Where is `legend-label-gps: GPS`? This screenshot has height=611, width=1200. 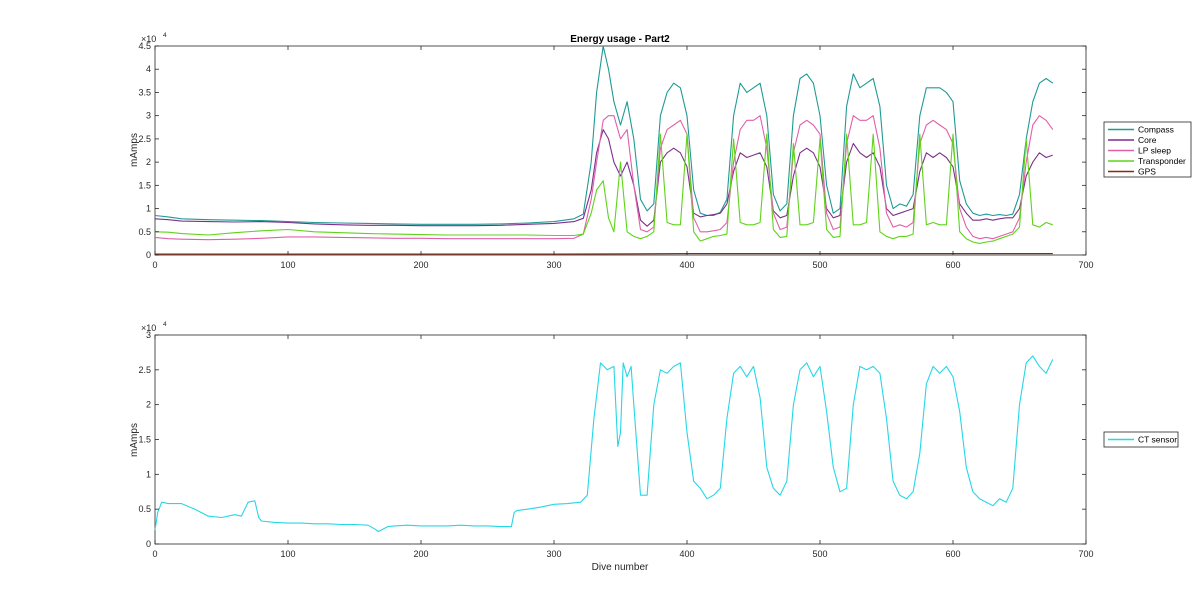
legend-label-gps: GPS is located at coordinates (1147, 172).